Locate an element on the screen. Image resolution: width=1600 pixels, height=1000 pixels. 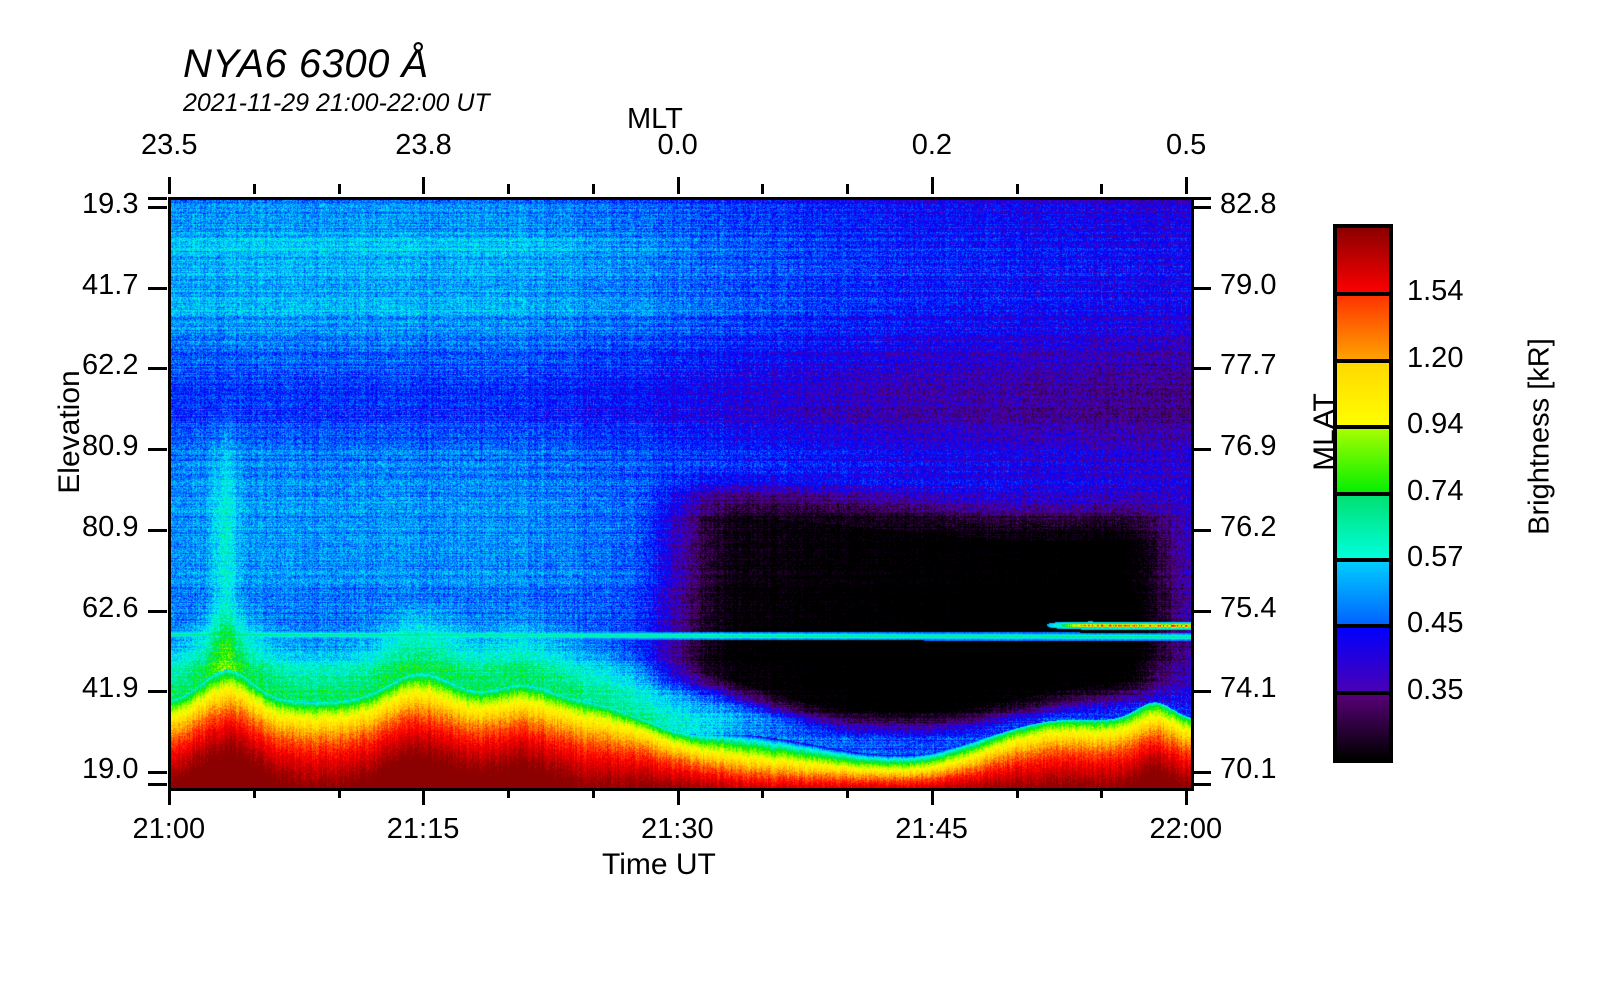
y-axis-cap-top-right is located at coordinates (1201, 198).